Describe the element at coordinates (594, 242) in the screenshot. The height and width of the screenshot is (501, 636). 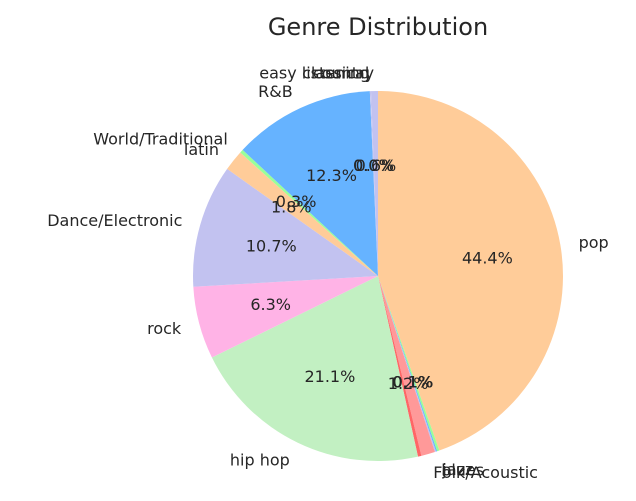
I see `pie-category-label: pop` at that location.